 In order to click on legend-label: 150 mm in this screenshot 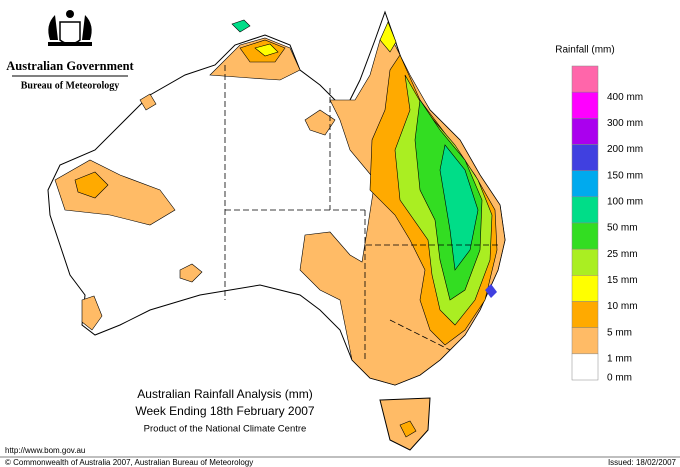, I will do `click(625, 175)`.